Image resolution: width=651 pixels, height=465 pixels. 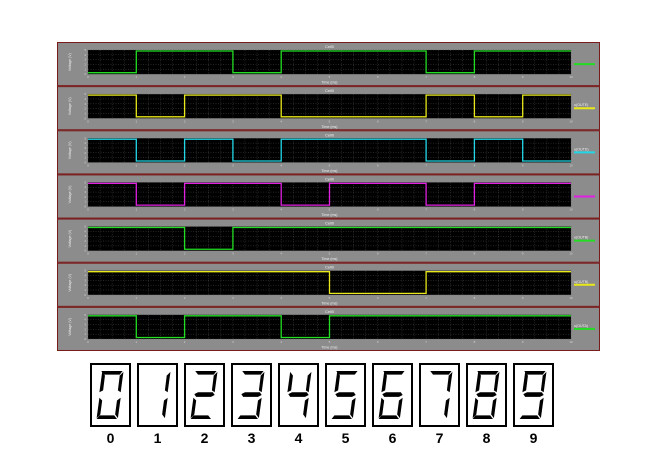 I want to click on digit-label: 4, so click(x=298, y=438).